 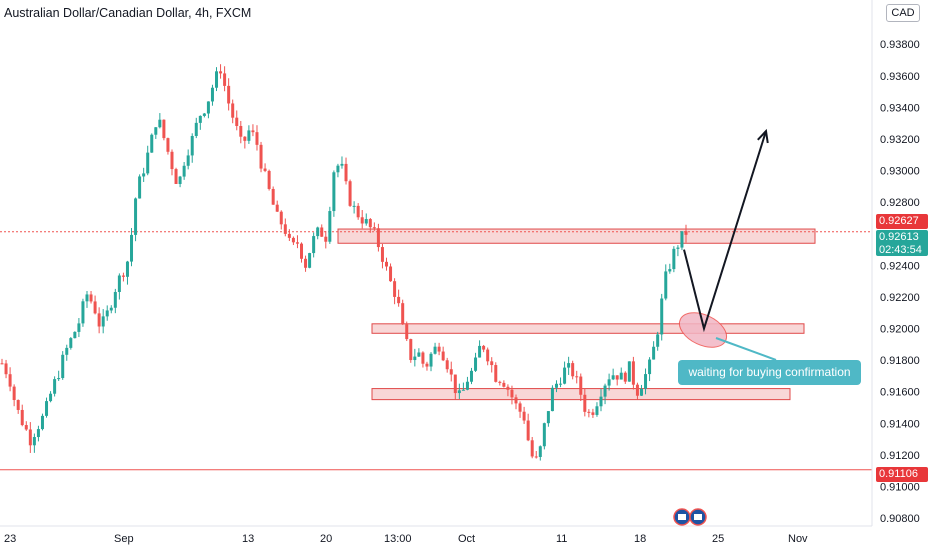 I want to click on projection-arrowhead, so click(x=763, y=136).